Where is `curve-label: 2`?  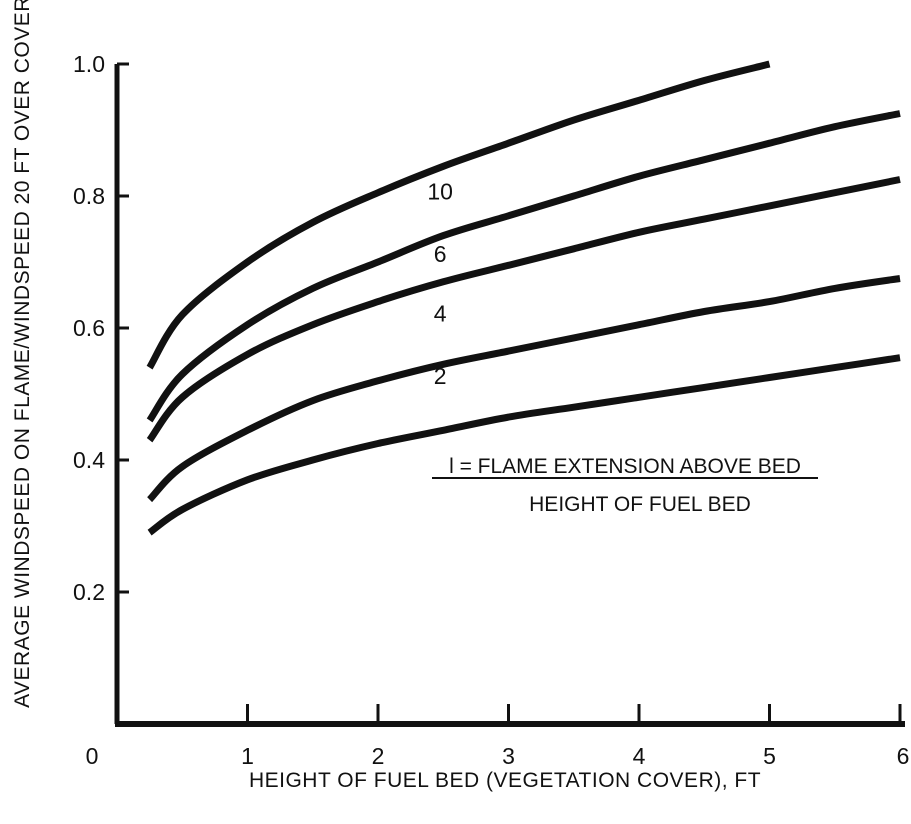
curve-label: 2 is located at coordinates (440, 376).